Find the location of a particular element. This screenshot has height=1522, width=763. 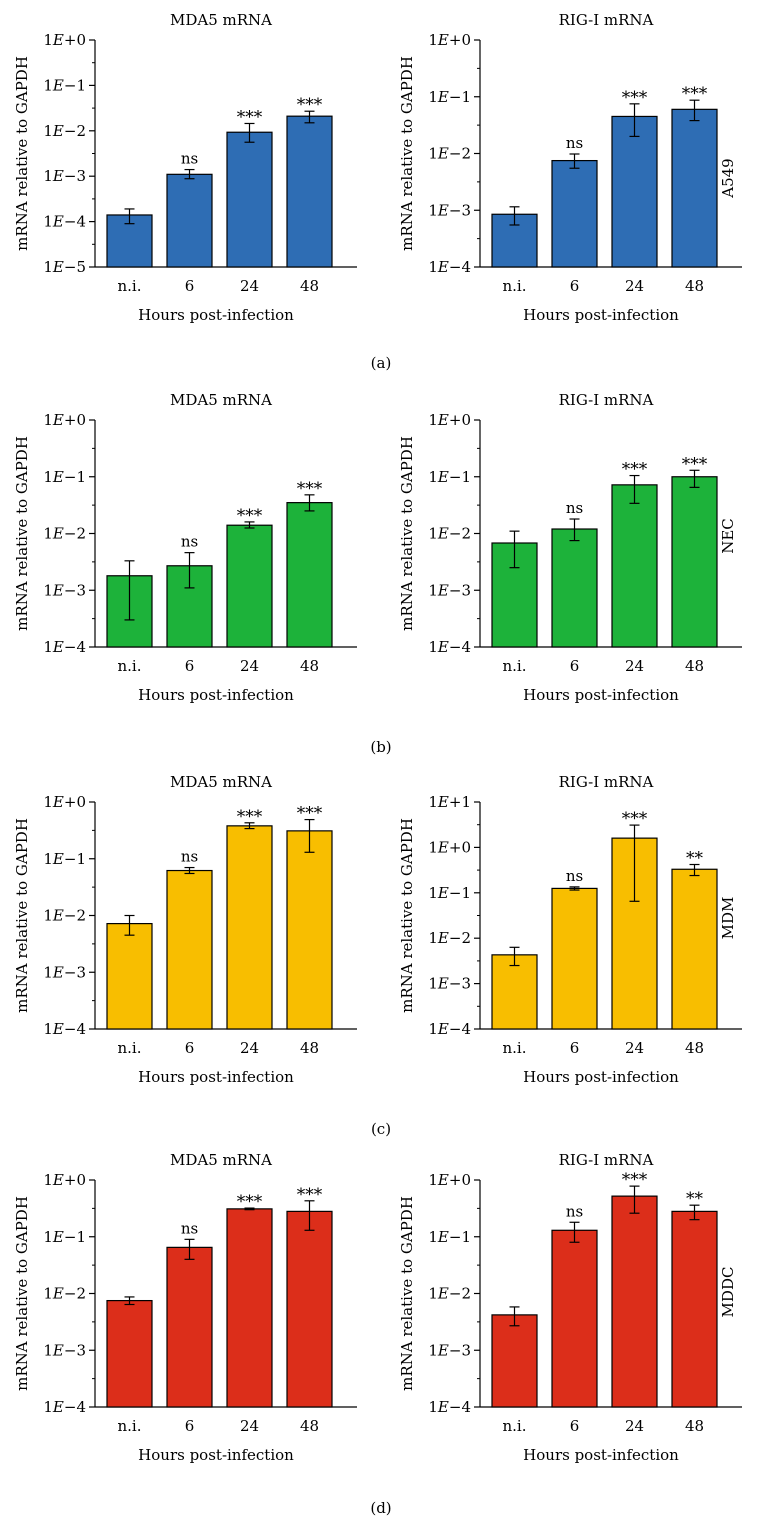

panel-label-d: (d) is located at coordinates (380, 1508).